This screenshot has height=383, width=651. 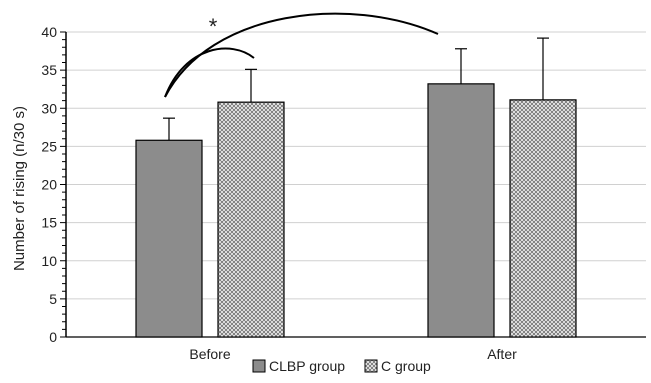 What do you see at coordinates (461, 210) in the screenshot?
I see `bar-clbp-group-after` at bounding box center [461, 210].